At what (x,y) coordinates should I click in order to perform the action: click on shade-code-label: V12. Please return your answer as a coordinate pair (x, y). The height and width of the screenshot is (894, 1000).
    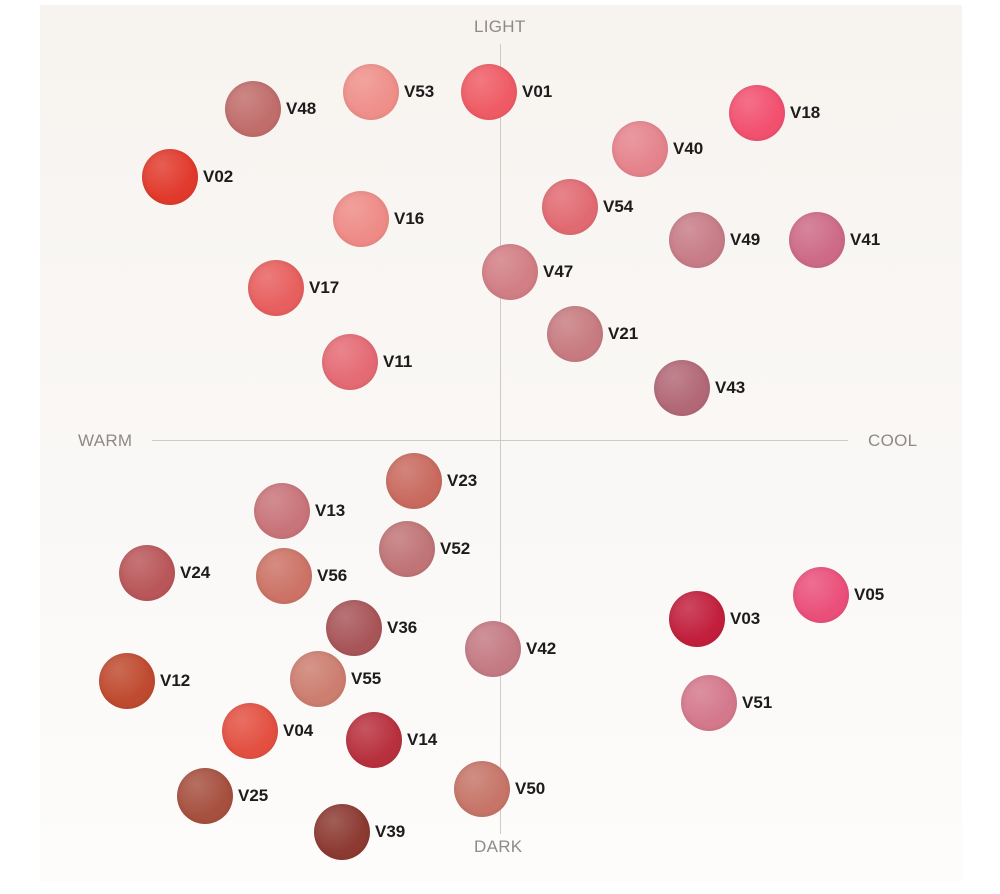
    Looking at the image, I should click on (175, 680).